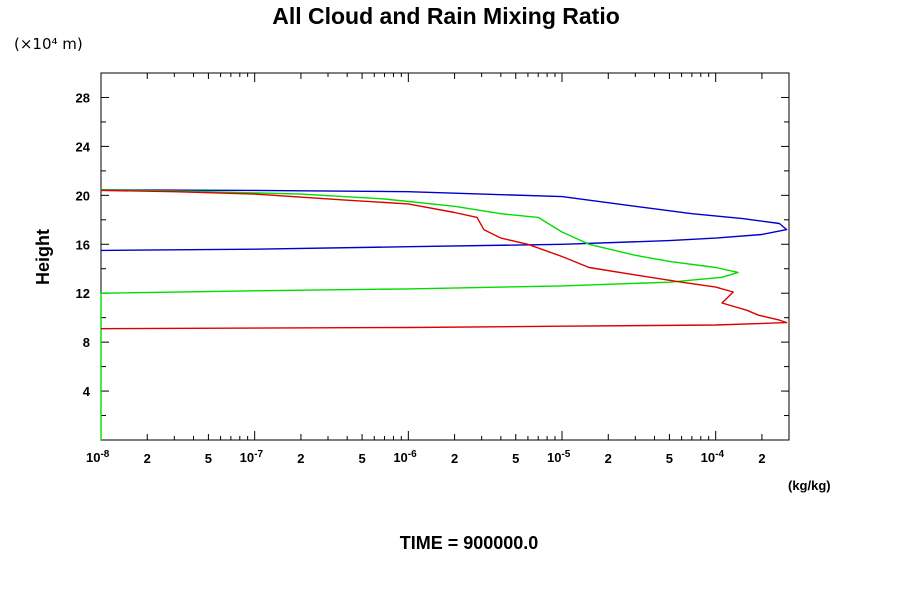  What do you see at coordinates (86, 342) in the screenshot?
I see `y-tick-label: 8` at bounding box center [86, 342].